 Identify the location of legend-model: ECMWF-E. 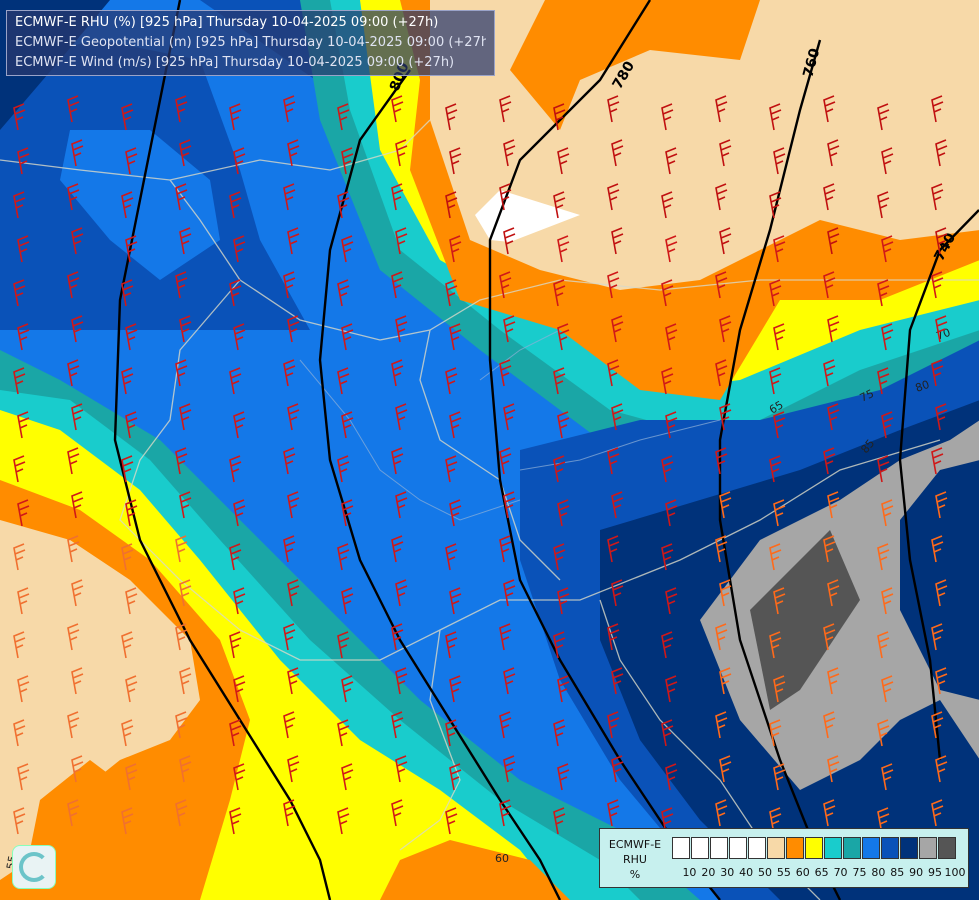
(635, 844).